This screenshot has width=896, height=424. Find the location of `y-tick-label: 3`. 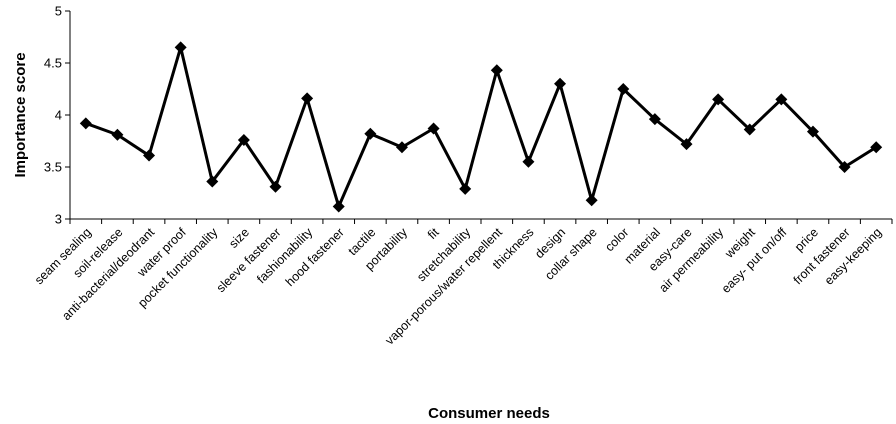

y-tick-label: 3 is located at coordinates (58, 219).